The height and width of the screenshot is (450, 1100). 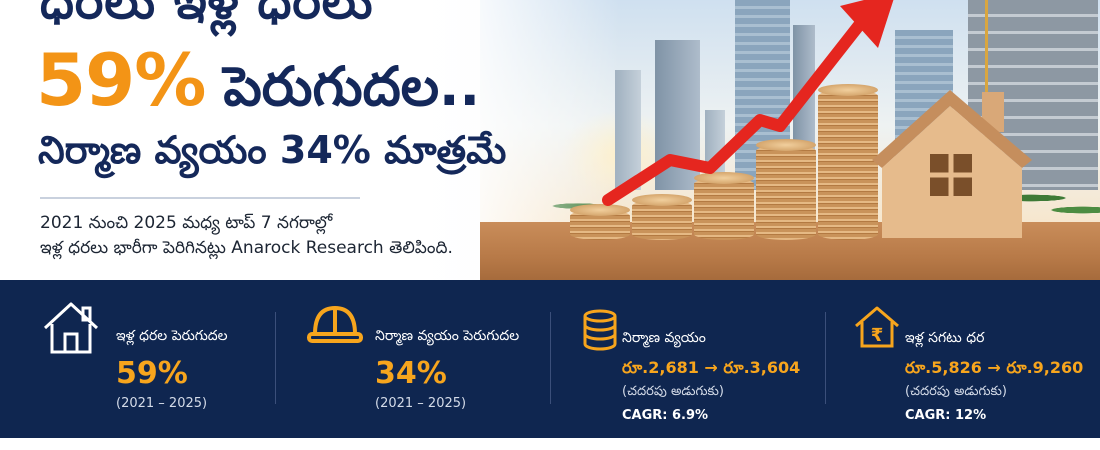 I want to click on headline-word: పెరుగుదల.., so click(x=352, y=86).